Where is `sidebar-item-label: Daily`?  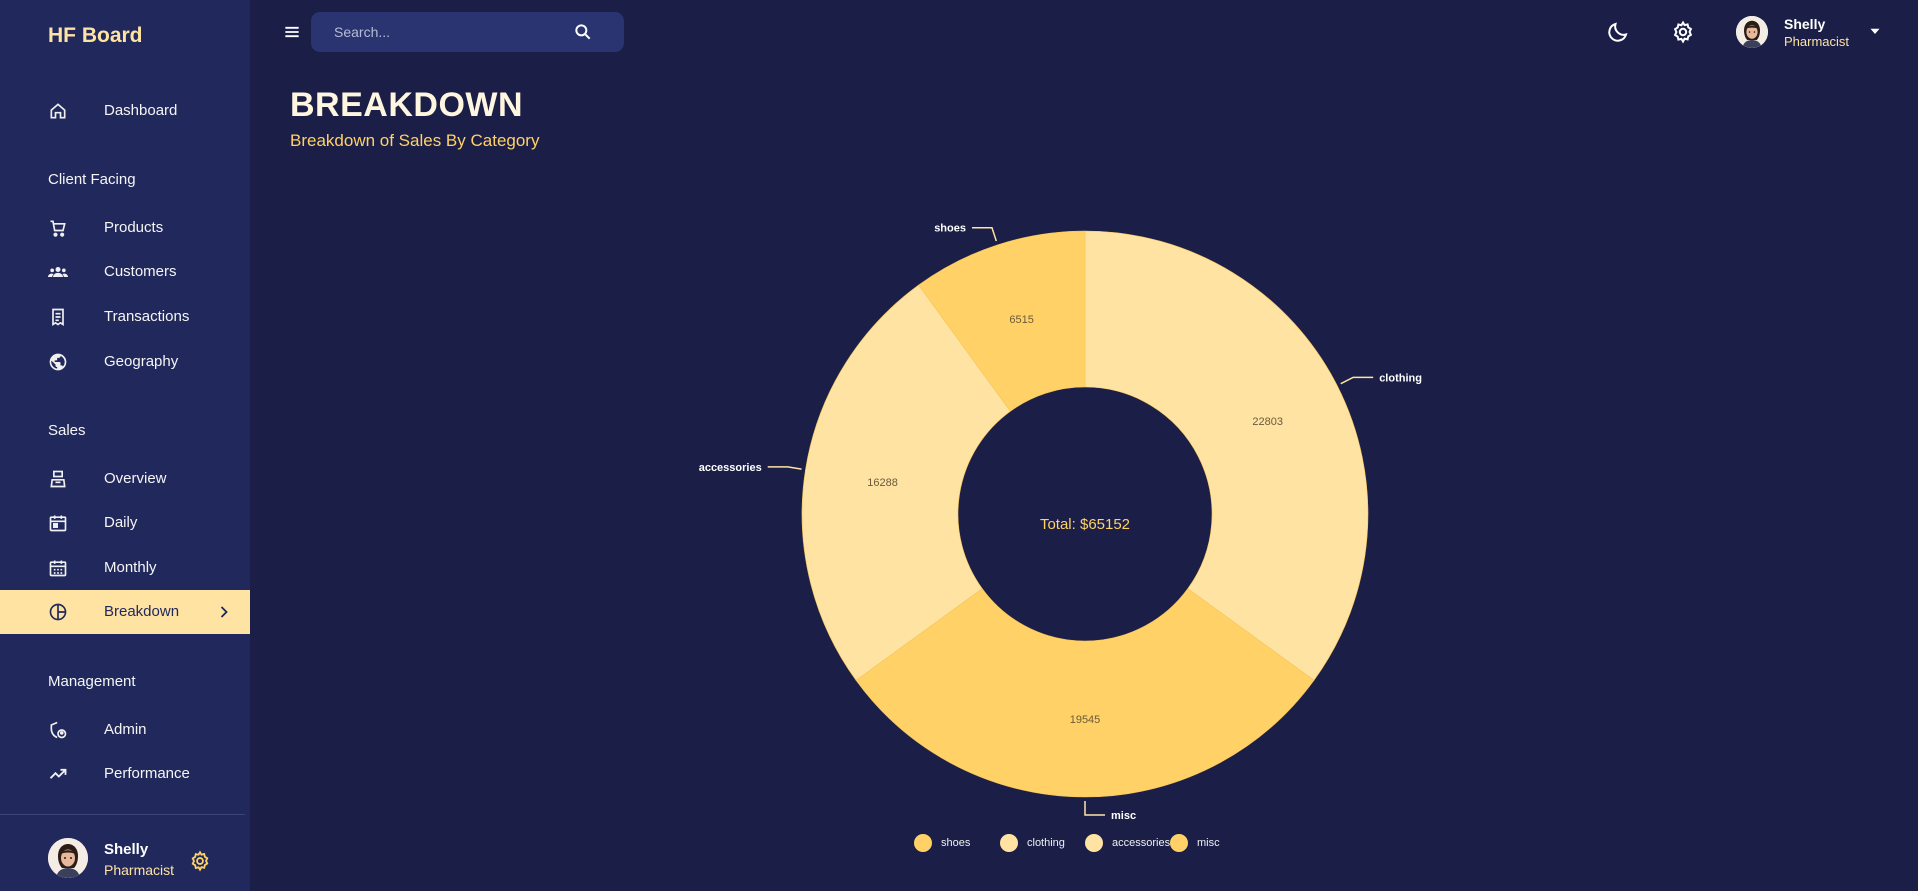
sidebar-item-label: Daily is located at coordinates (121, 522).